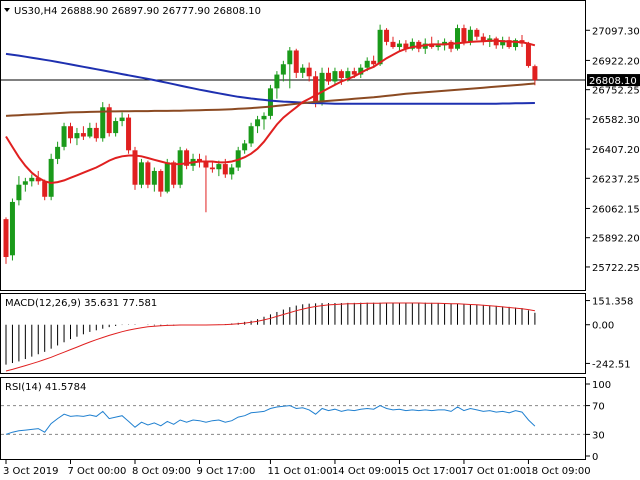  What do you see at coordinates (616, 120) in the screenshot?
I see `price-tick-label: 26582.30` at bounding box center [616, 120].